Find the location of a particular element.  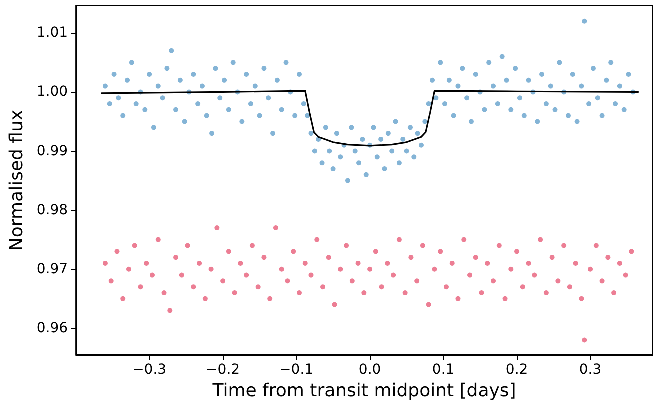

x-tick-label: 0.2 is located at coordinates (517, 370).